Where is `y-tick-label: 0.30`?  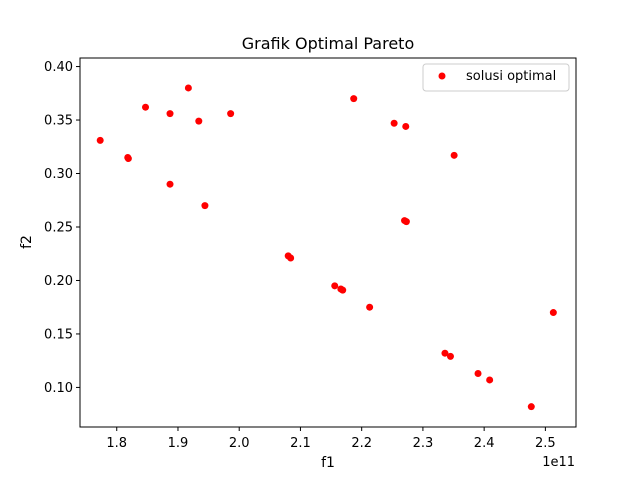 y-tick-label: 0.30 is located at coordinates (58, 174).